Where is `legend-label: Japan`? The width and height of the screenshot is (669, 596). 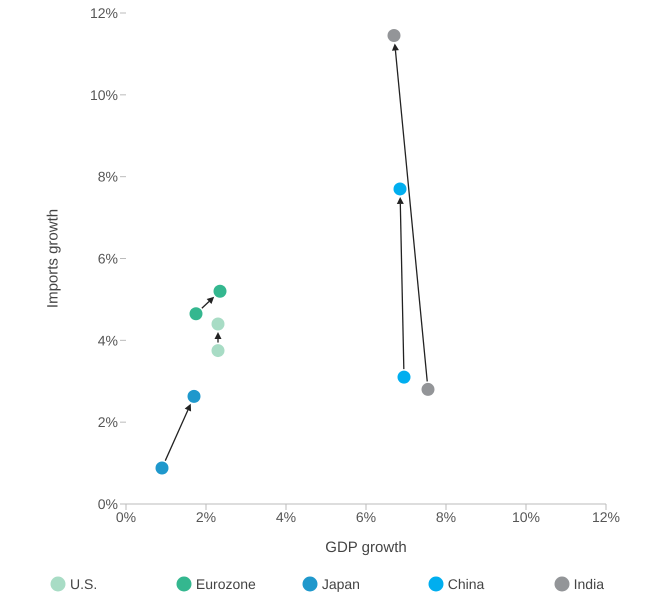 legend-label: Japan is located at coordinates (340, 584).